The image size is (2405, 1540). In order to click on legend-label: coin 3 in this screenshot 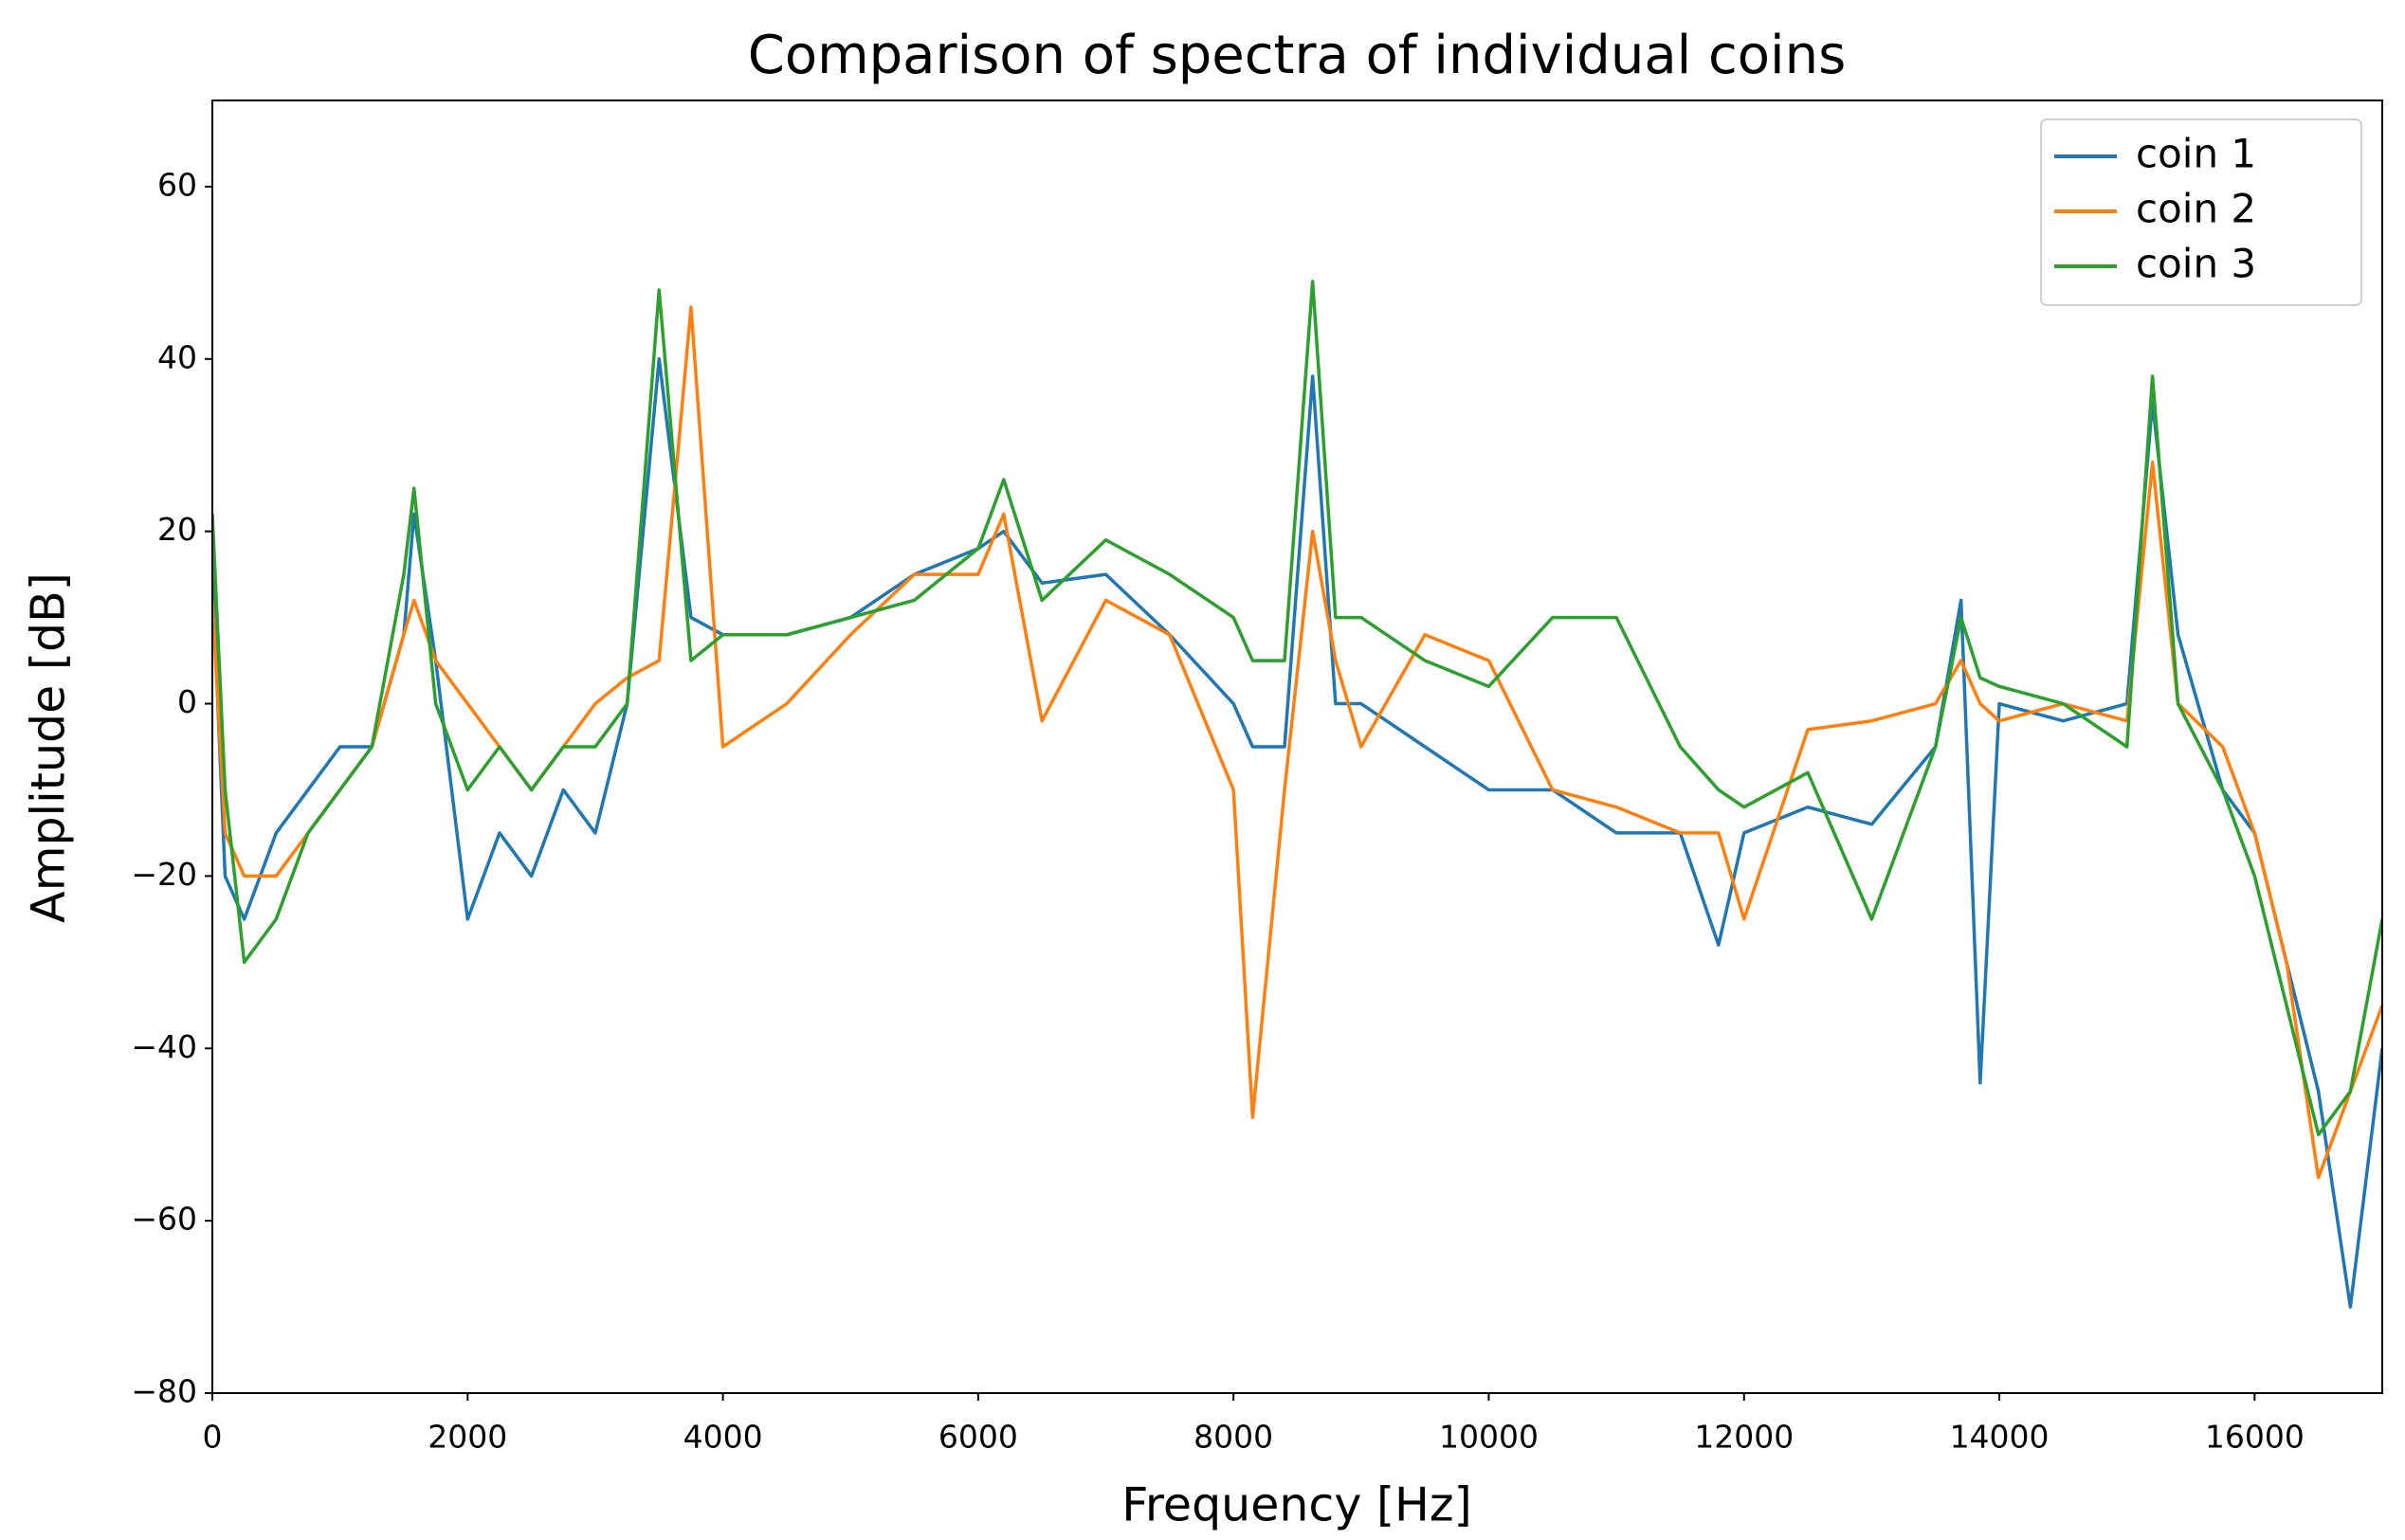, I will do `click(2196, 264)`.